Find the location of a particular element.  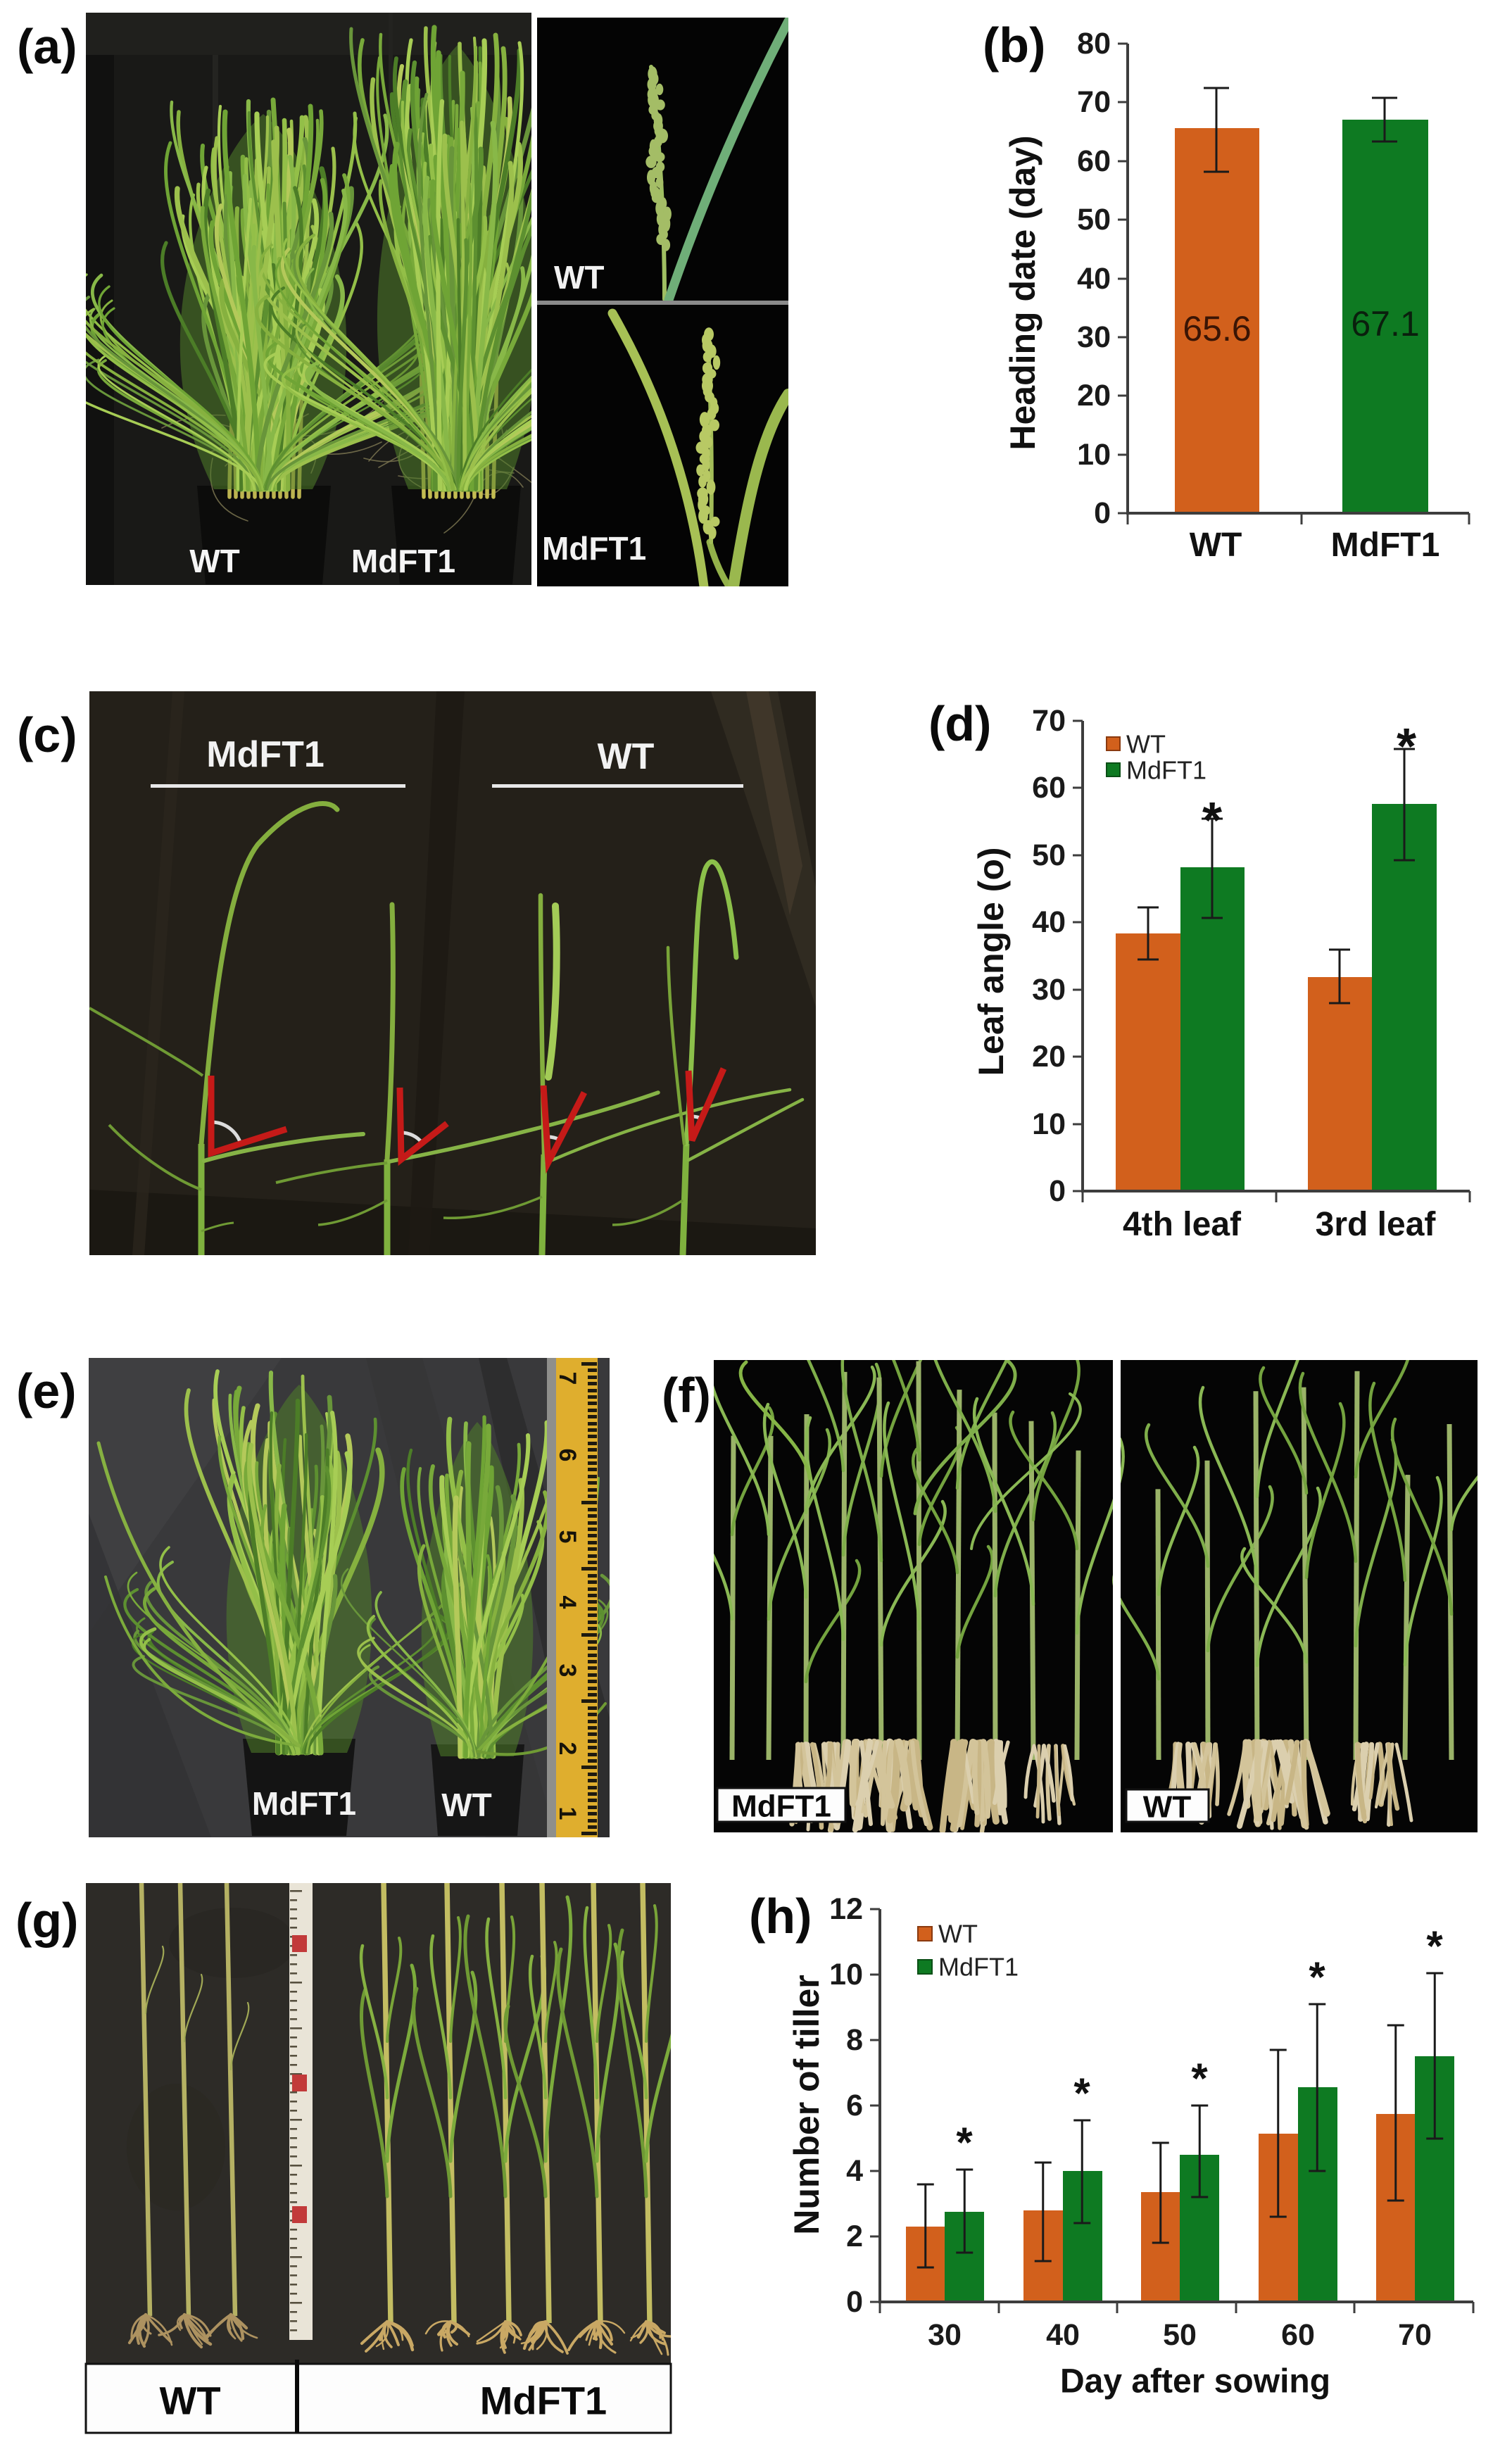

svg-text: Number of tiller is located at coordinates (807, 2104).